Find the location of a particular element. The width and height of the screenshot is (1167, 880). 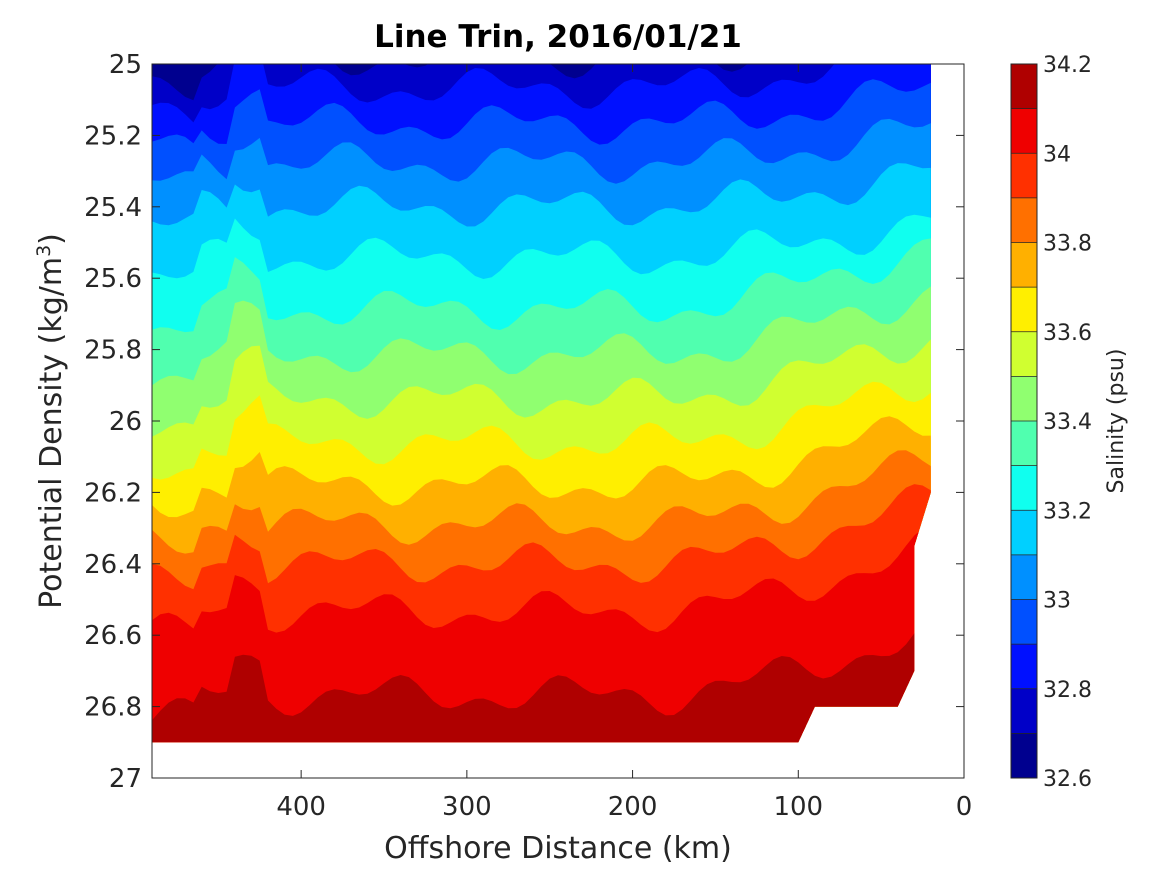

colorbar-tick-label: 32.6 is located at coordinates (1067, 779).